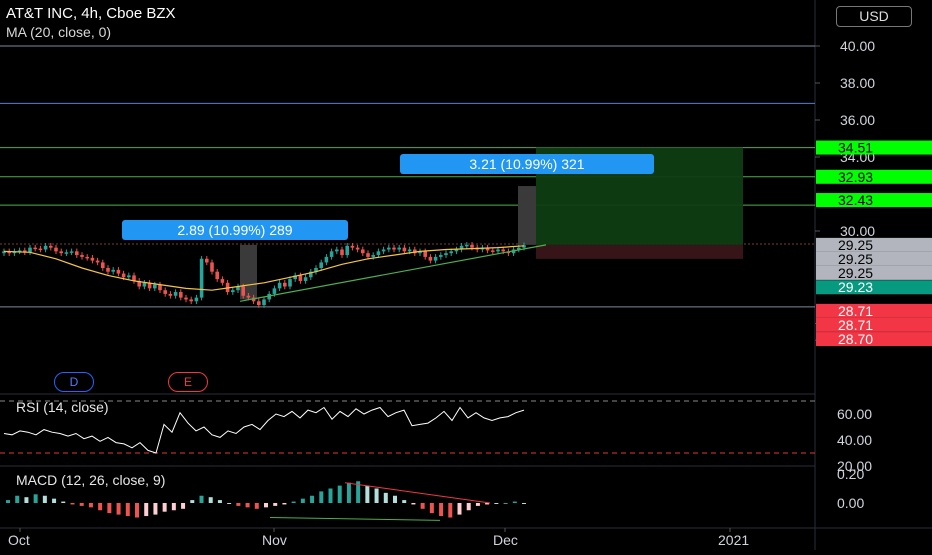 Image resolution: width=932 pixels, height=555 pixels. What do you see at coordinates (854, 414) in the screenshot?
I see `rsi-tick-label: 60.00` at bounding box center [854, 414].